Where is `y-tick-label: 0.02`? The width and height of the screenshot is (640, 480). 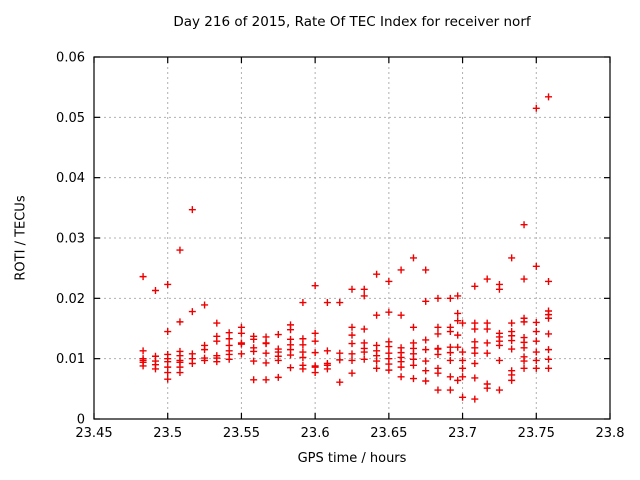 y-tick-label: 0.02 is located at coordinates (70, 299).